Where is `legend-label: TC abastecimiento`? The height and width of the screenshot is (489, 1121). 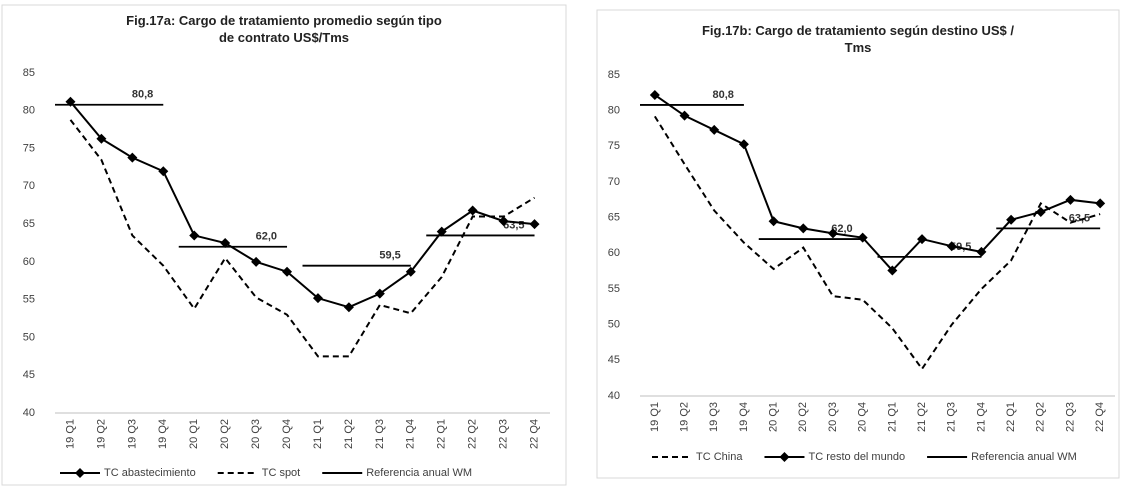
legend-label: TC abastecimiento is located at coordinates (150, 473).